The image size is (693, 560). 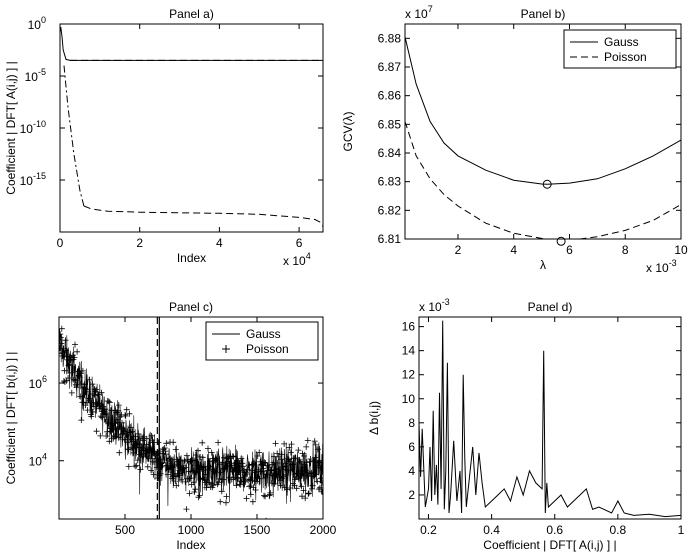 I want to click on panel-title: Panel c), so click(x=191, y=307).